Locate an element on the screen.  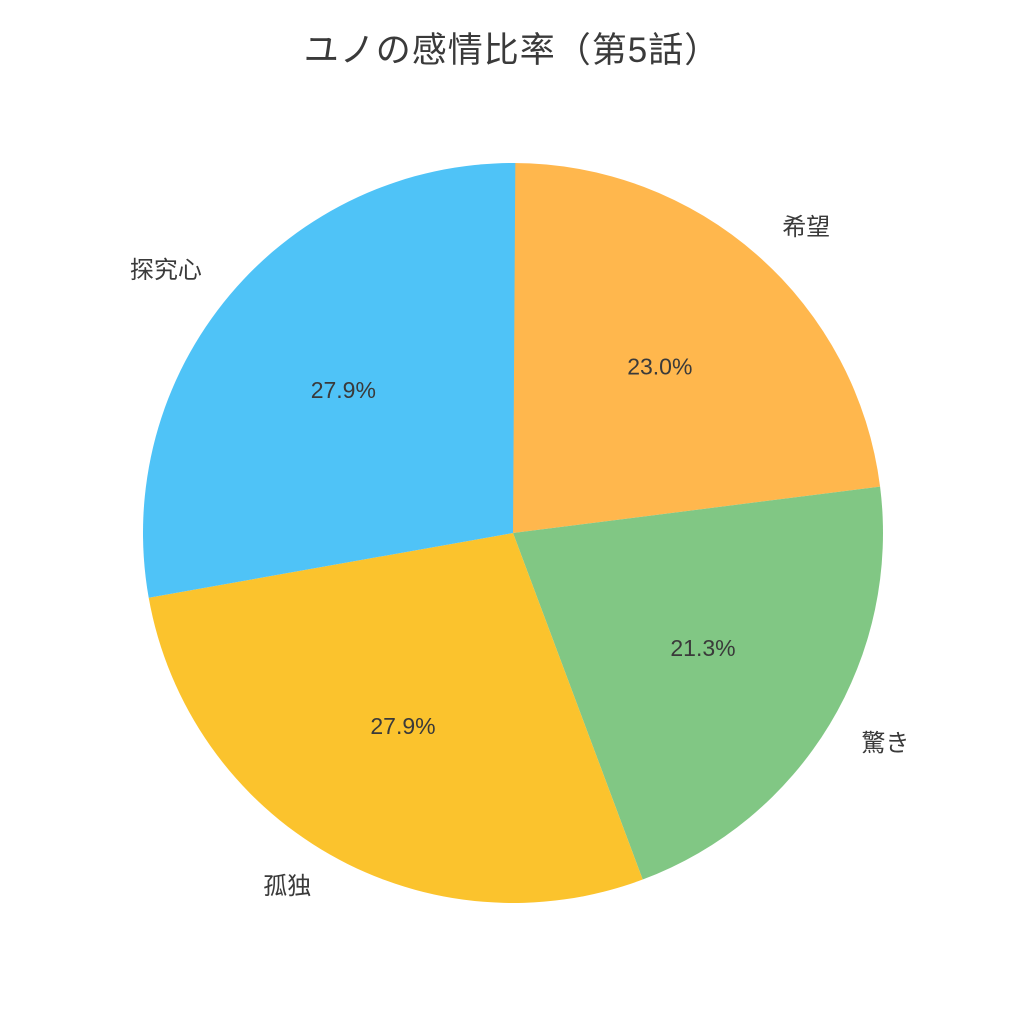
slice-percent-3: 27.9% is located at coordinates (402, 726).